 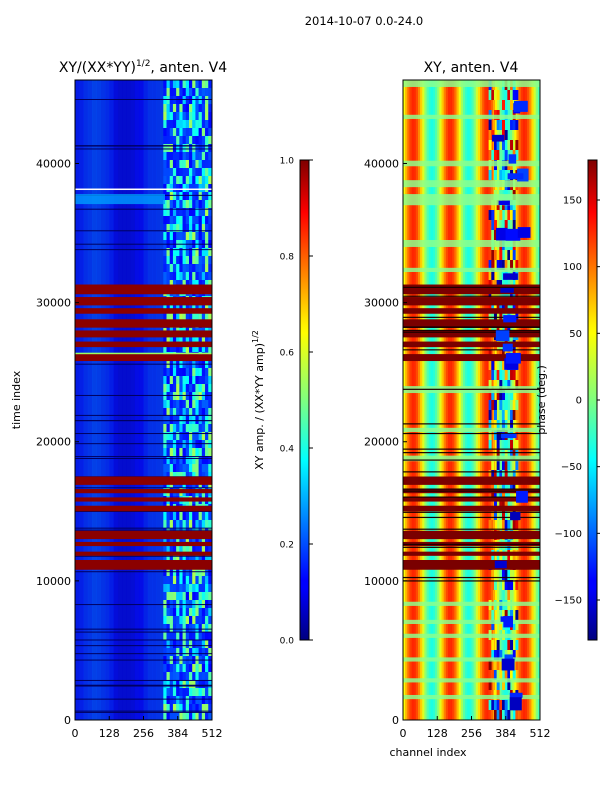 What do you see at coordinates (471, 565) in the screenshot?
I see `phase-flag-band` at bounding box center [471, 565].